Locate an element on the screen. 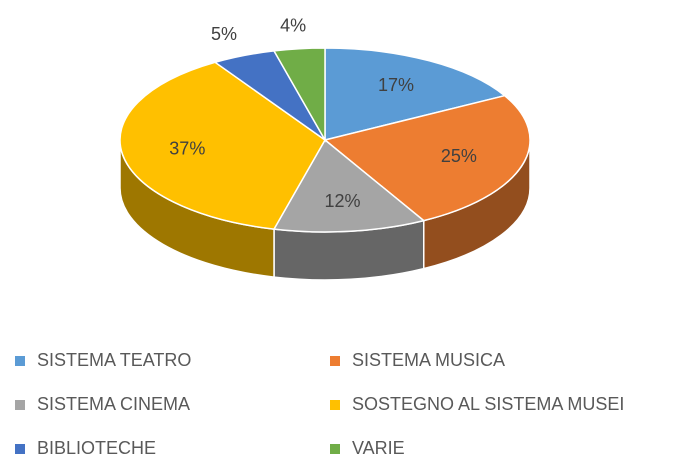  legend-label: SOSTEGNO AL SISTEMA MUSEI is located at coordinates (488, 404).